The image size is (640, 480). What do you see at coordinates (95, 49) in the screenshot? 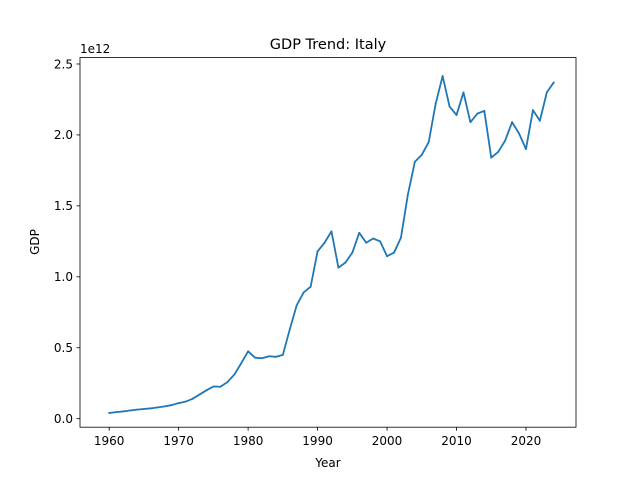
I see `y-offset-label: 1e12` at bounding box center [95, 49].